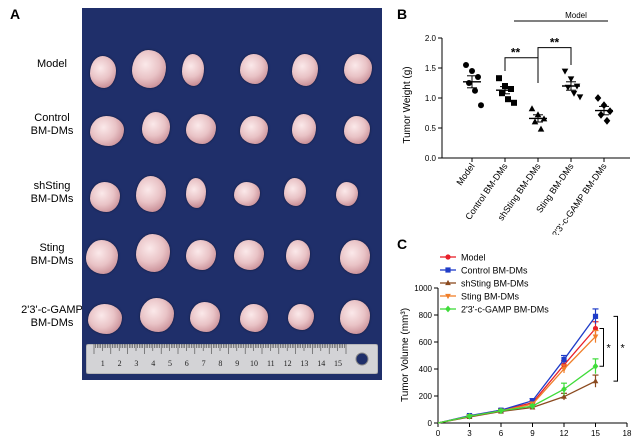 The height and width of the screenshot is (443, 635). I want to click on ruler-number: 10, so click(254, 363).